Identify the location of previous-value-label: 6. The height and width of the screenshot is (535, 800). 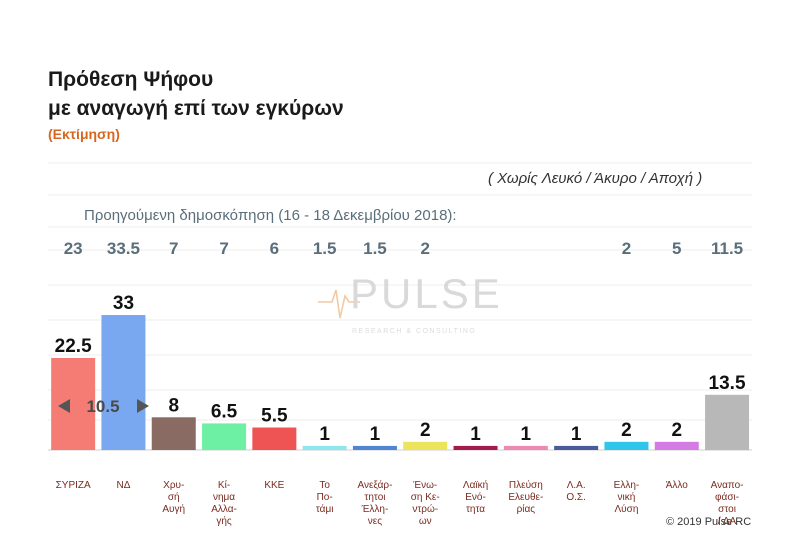
(274, 248).